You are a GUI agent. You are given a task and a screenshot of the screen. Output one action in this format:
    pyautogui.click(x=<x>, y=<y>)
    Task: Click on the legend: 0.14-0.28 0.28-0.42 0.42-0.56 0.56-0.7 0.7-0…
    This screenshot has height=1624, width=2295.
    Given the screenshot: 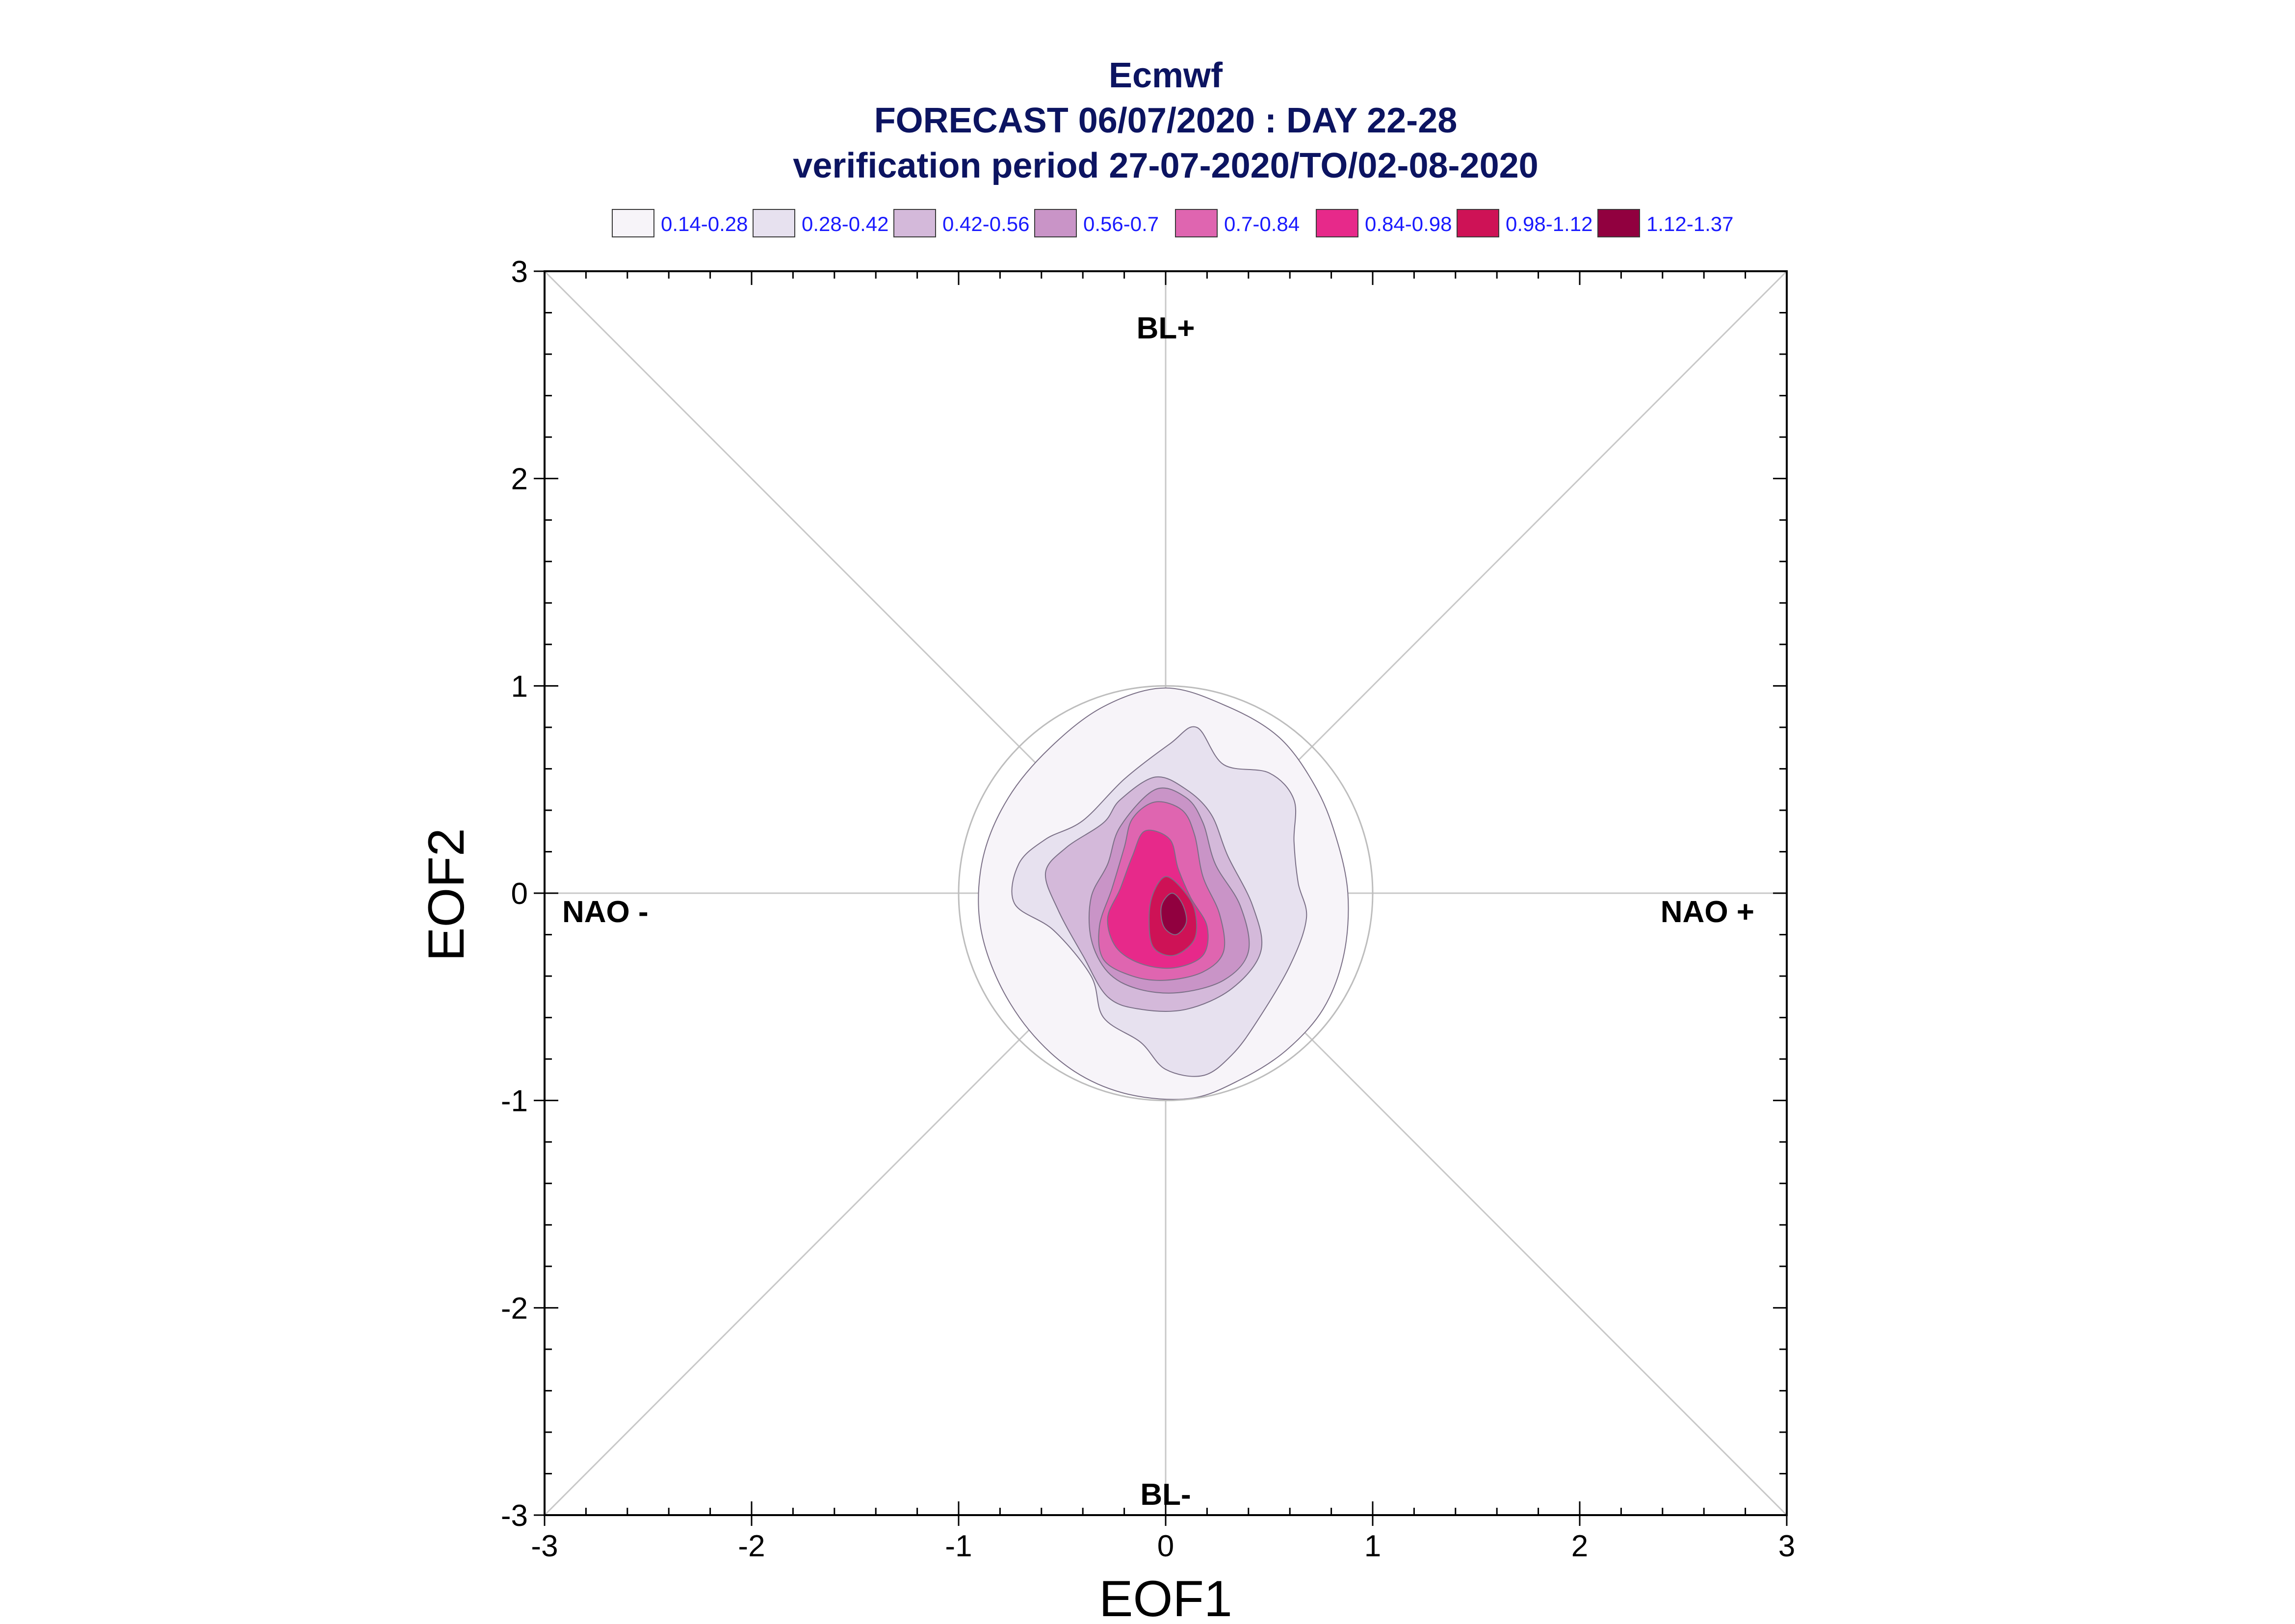 What is the action you would take?
    pyautogui.click(x=1172, y=223)
    